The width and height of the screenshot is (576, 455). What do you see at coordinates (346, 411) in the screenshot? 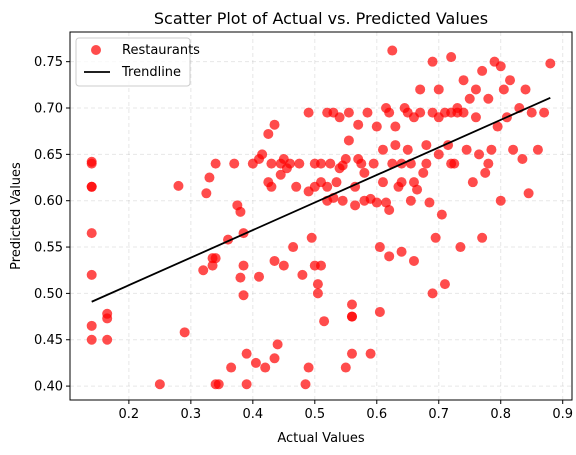
I see `x-axis-ticks: 0.2 0.3 0.4 0.5 0.6 0.7 0.8 0.9` at bounding box center [346, 411].